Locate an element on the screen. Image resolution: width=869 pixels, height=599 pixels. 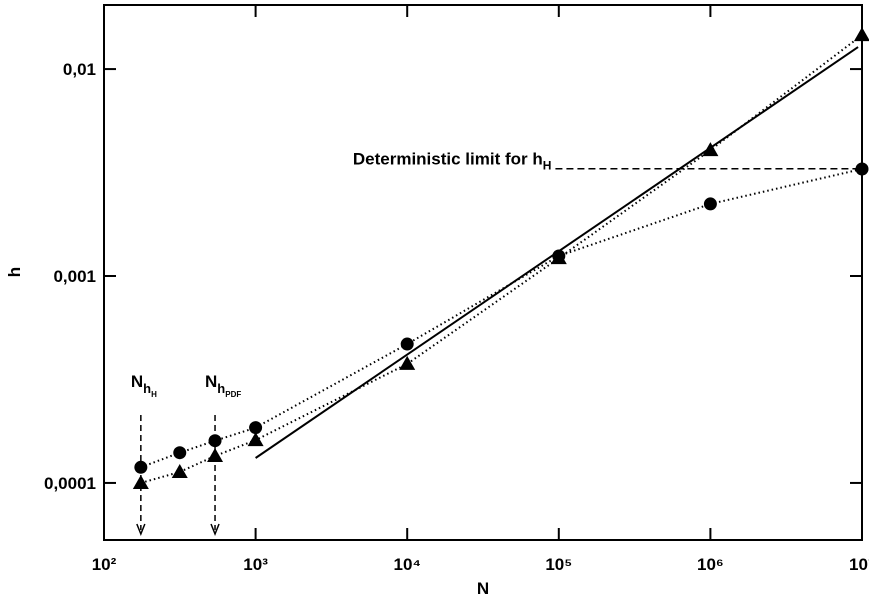
x-tick-label: 10² is located at coordinates (104, 564).